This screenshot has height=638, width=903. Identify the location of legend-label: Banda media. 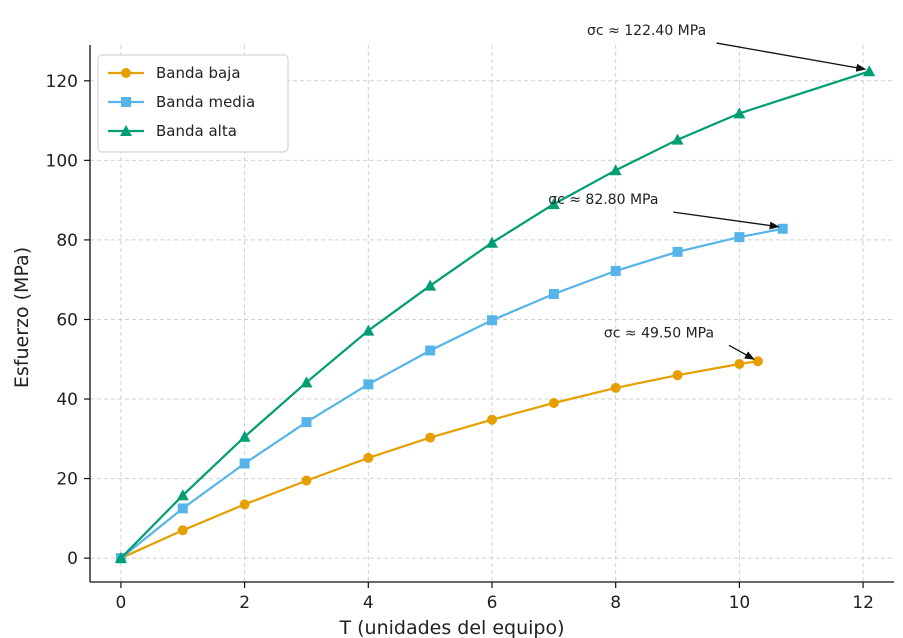
(205, 102).